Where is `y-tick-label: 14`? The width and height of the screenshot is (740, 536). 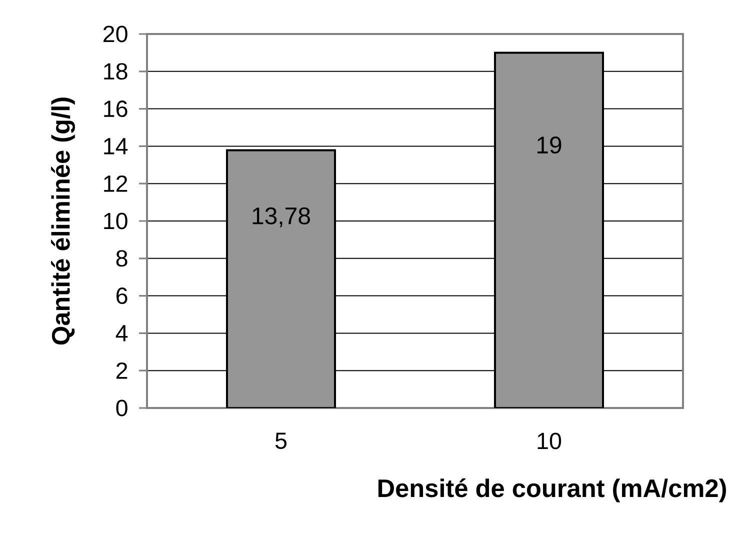
y-tick-label: 14 is located at coordinates (116, 146).